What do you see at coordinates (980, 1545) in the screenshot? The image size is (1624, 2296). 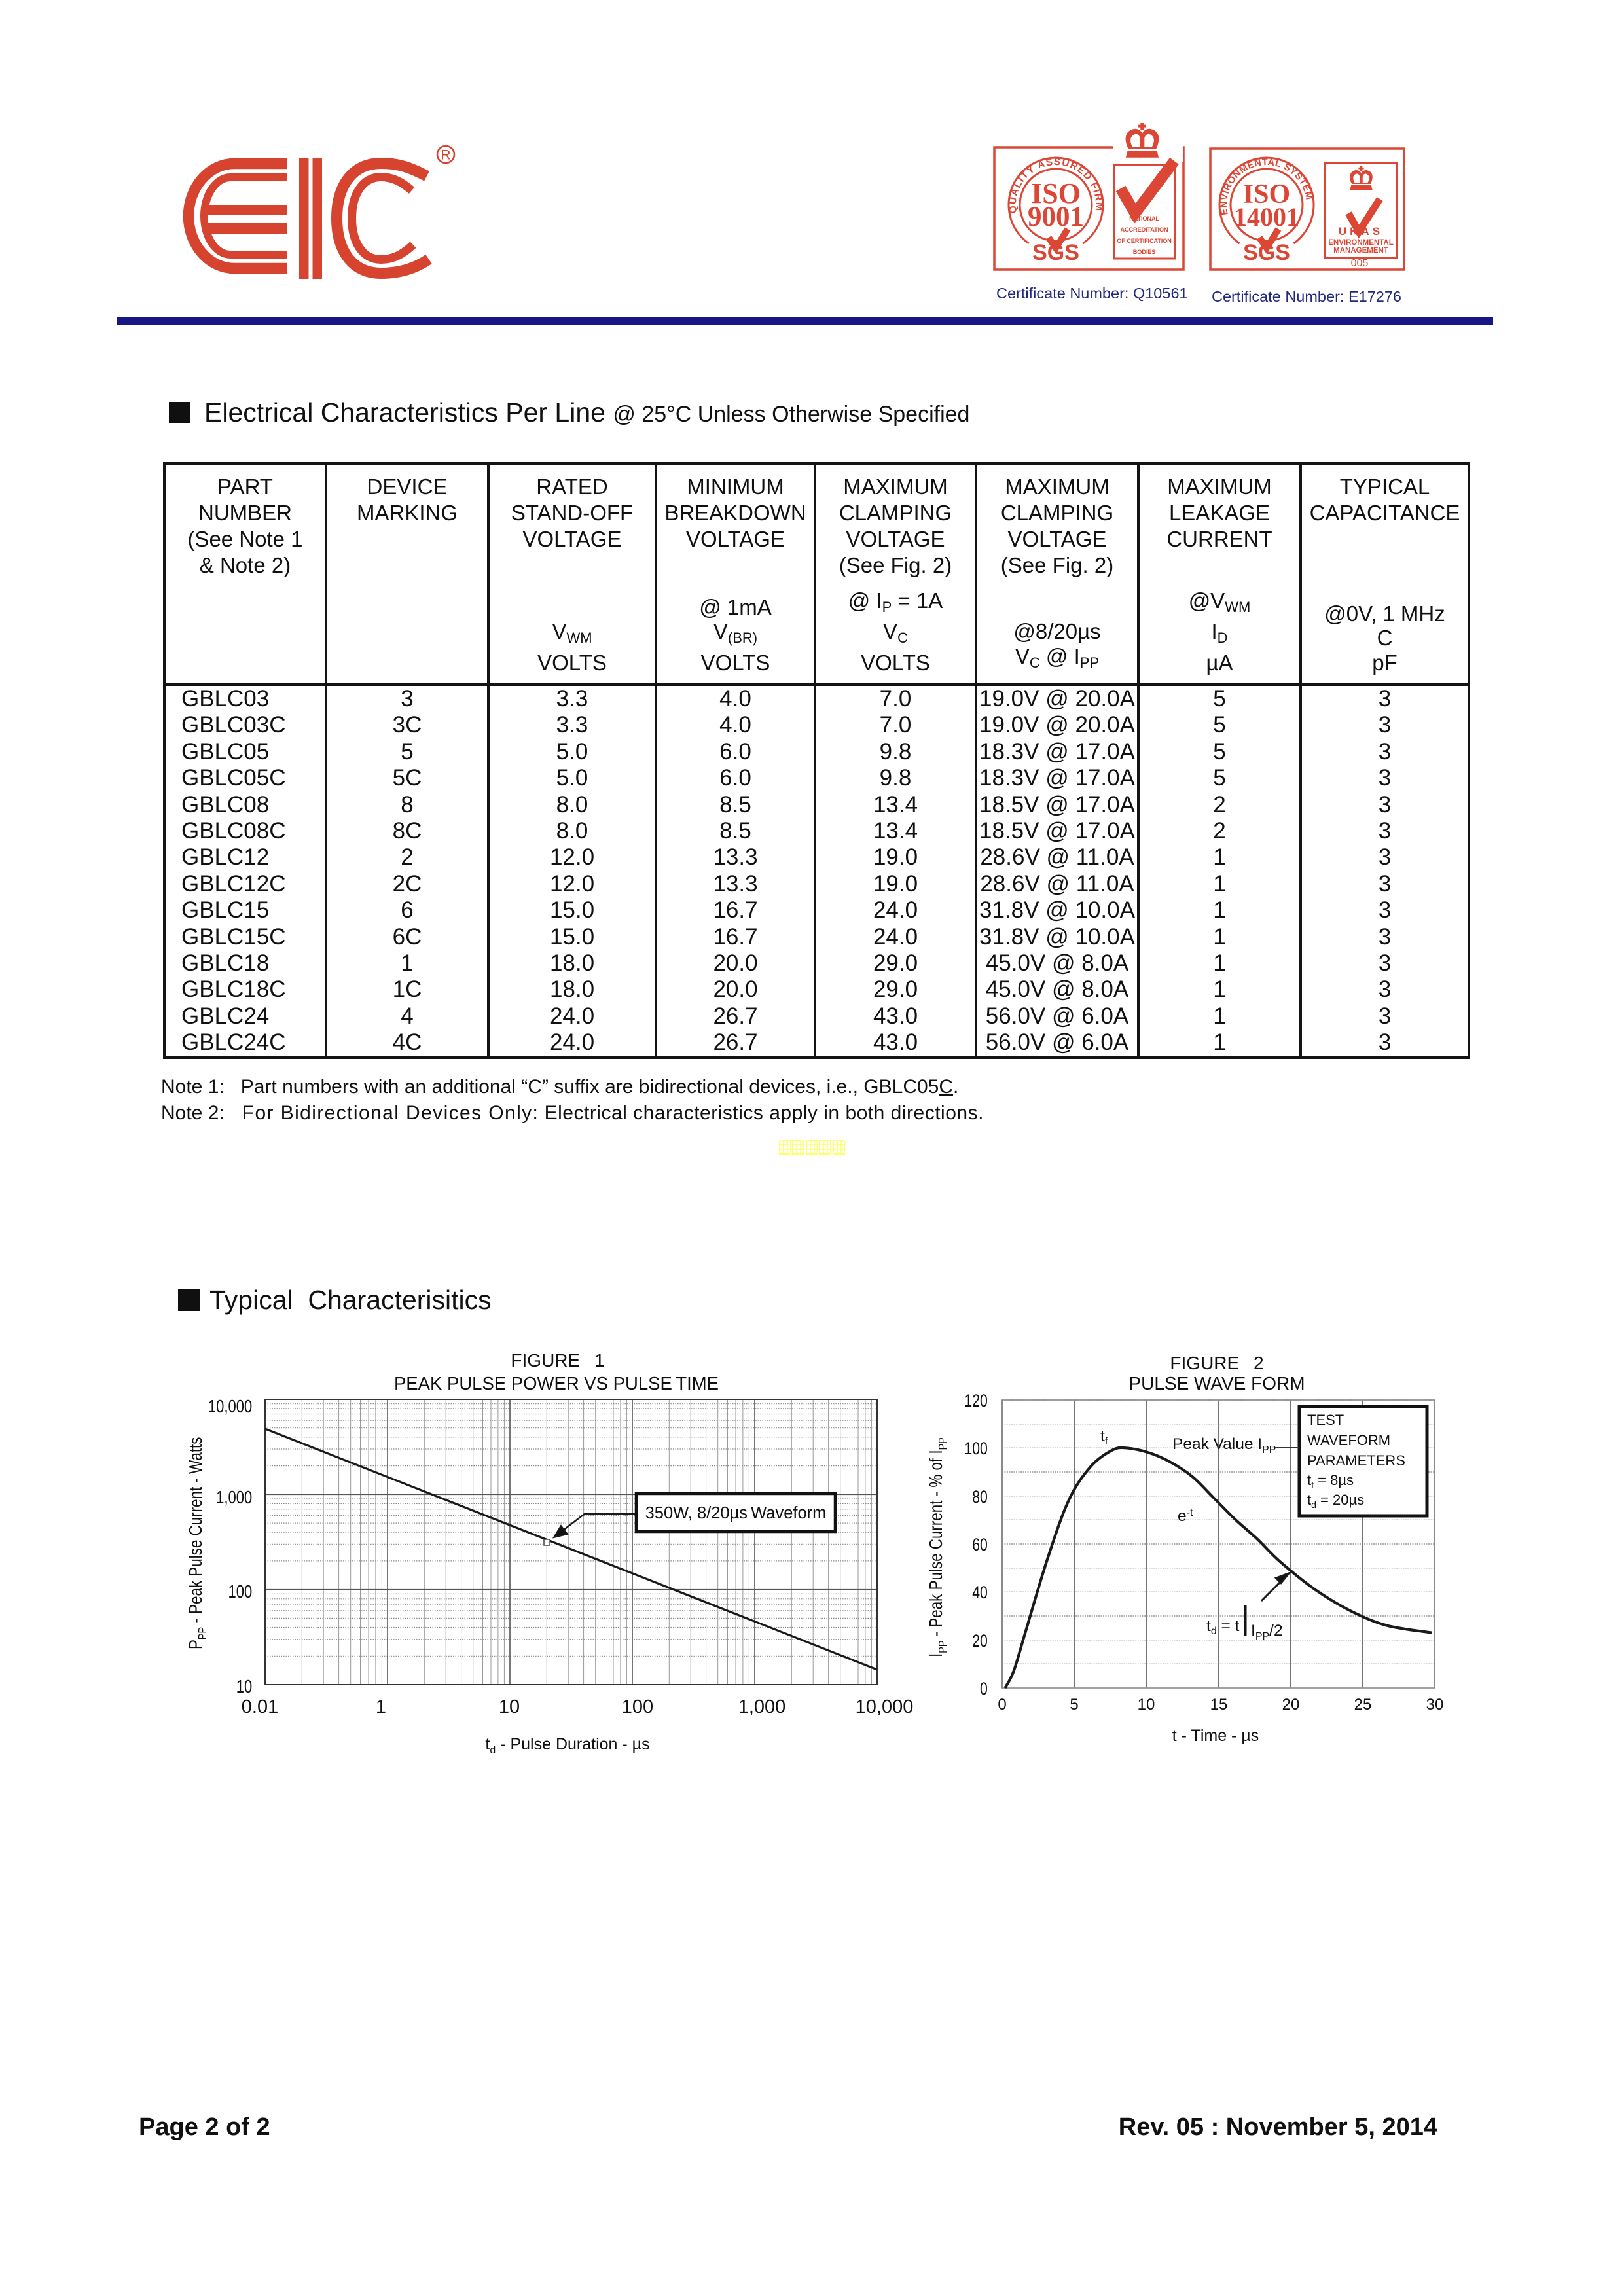 I see `svg-text: 60` at bounding box center [980, 1545].